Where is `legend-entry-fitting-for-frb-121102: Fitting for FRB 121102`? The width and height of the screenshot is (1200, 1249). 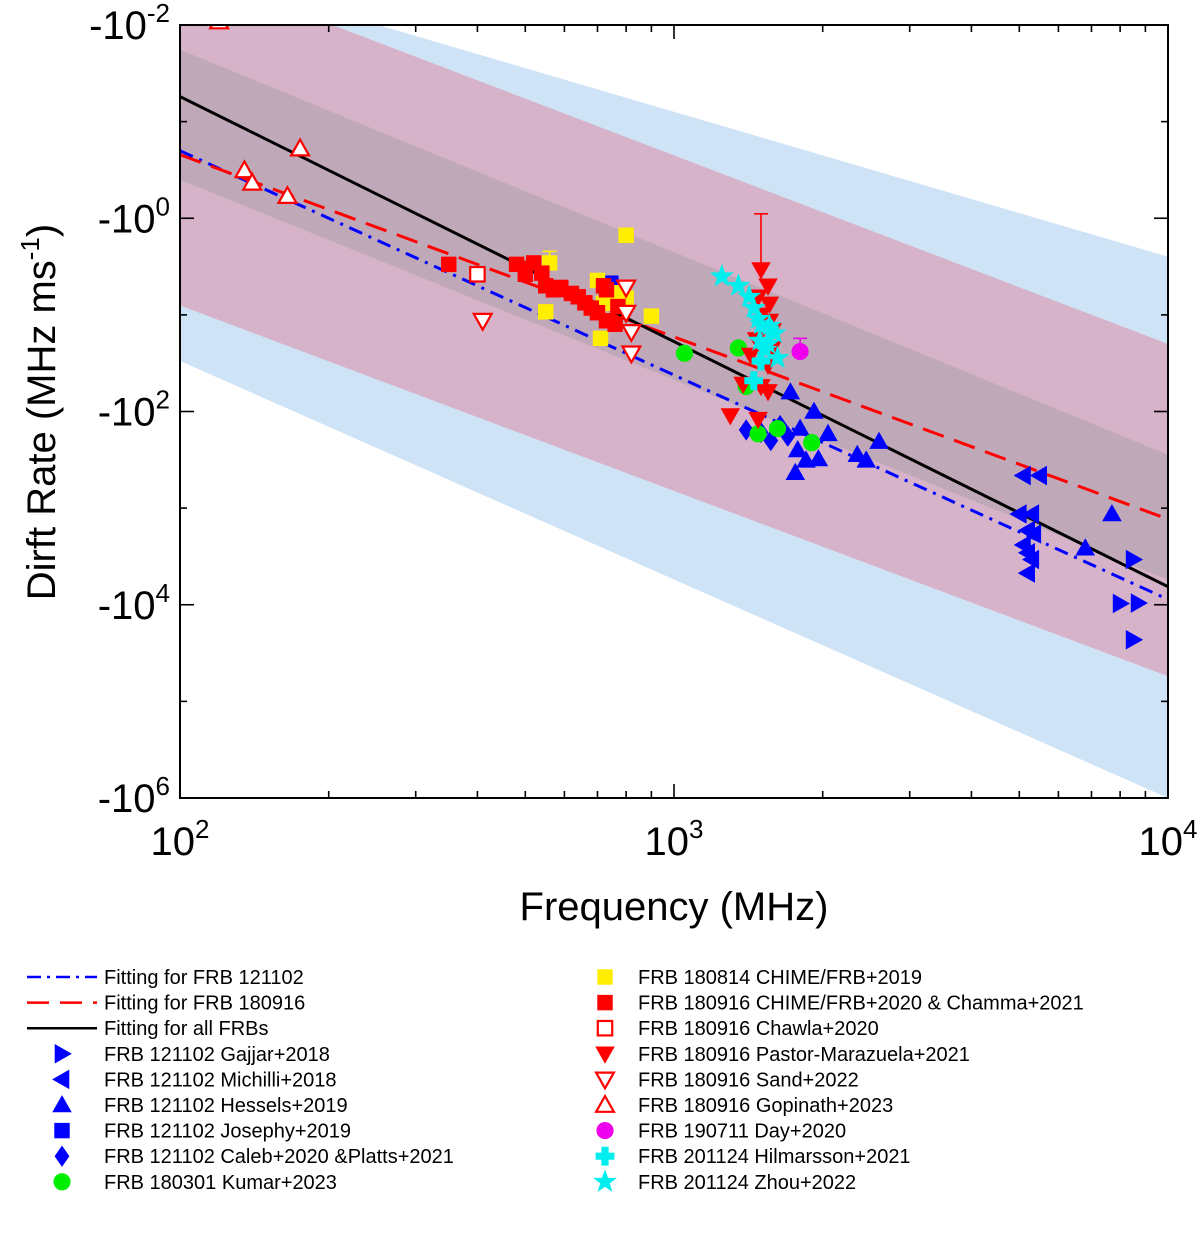 legend-entry-fitting-for-frb-121102: Fitting for FRB 121102 is located at coordinates (165, 978).